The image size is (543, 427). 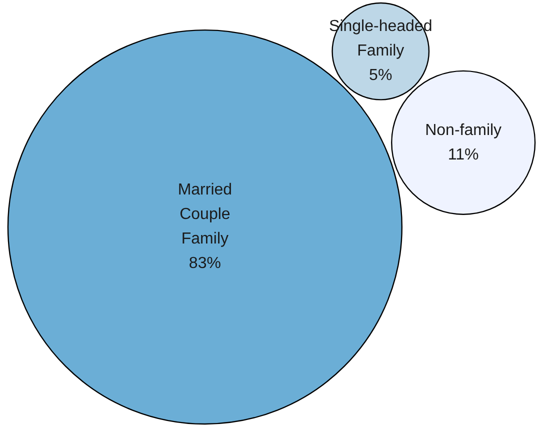 I want to click on category-label: Married Couple Family, so click(x=205, y=215).